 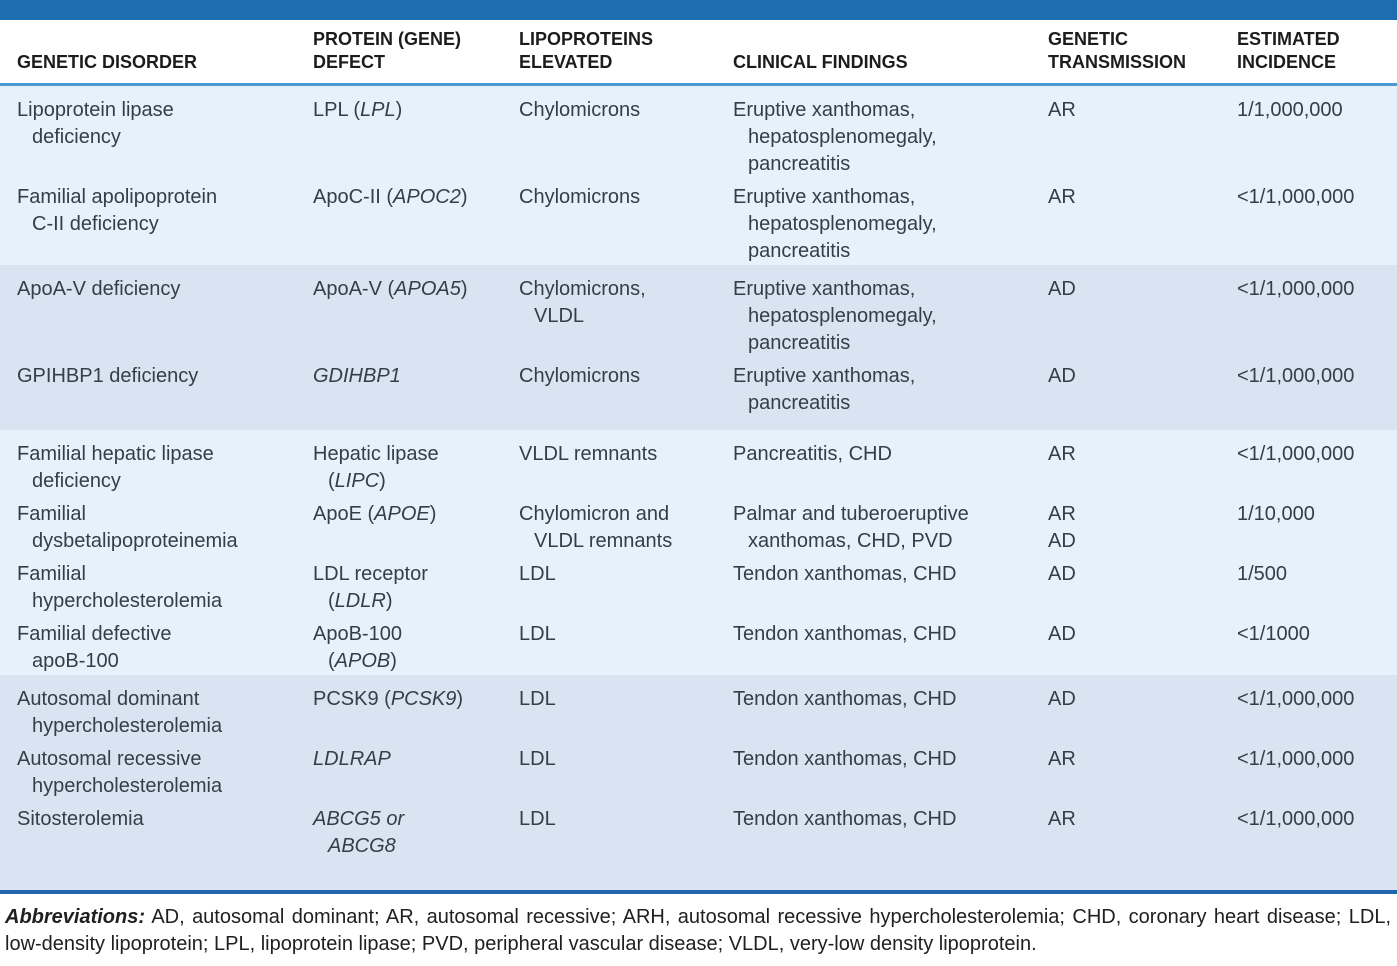 I want to click on cell-findings: Pancreatitis, CHD, so click(x=873, y=462).